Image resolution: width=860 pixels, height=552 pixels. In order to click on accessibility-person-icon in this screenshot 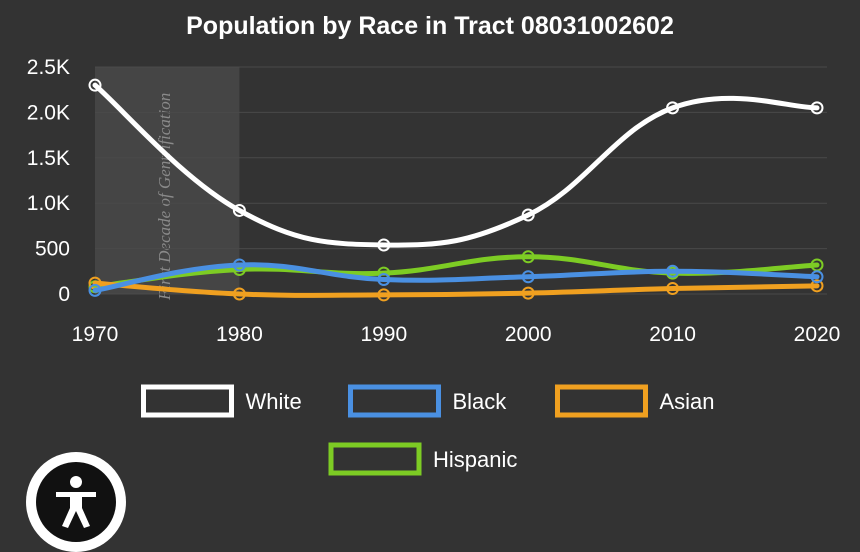, I will do `click(76, 502)`.